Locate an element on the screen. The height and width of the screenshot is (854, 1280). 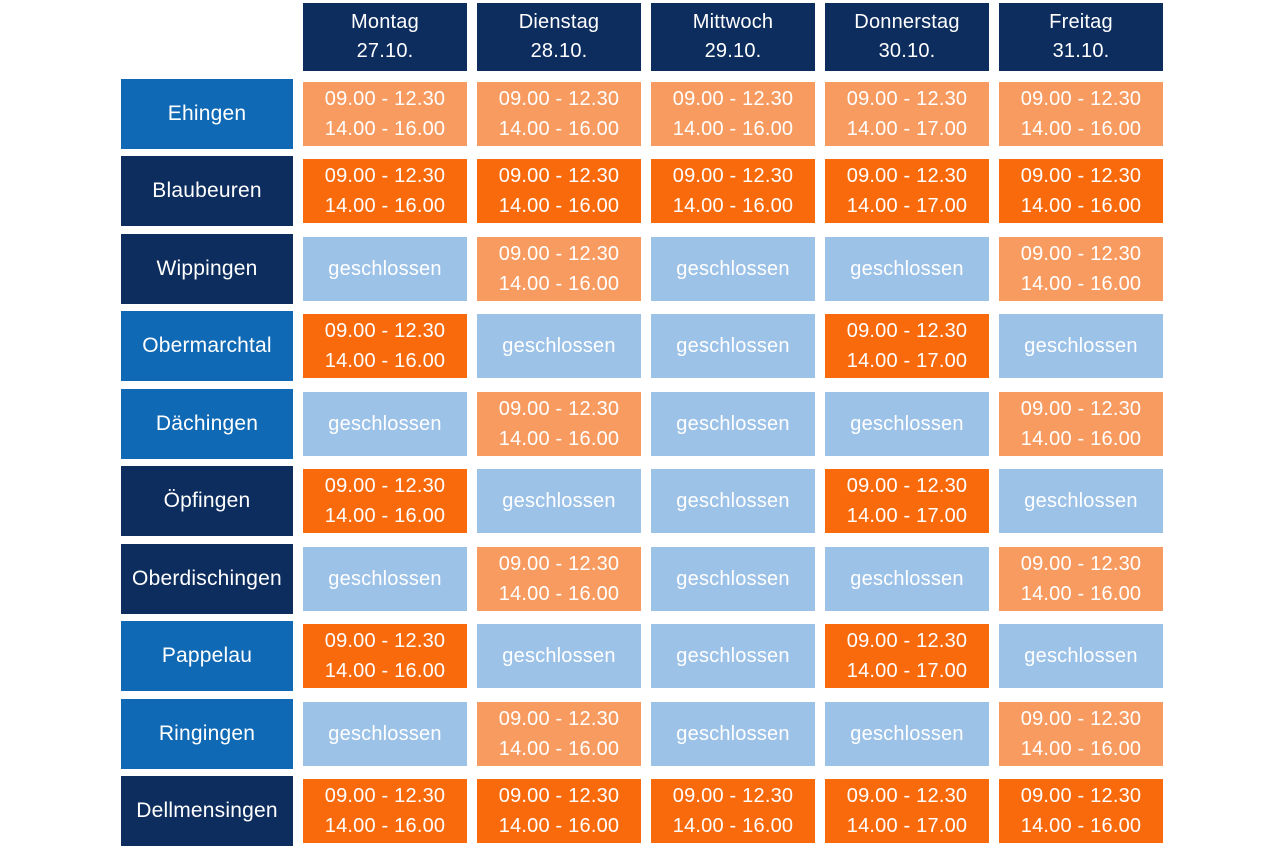
day-label: Montag is located at coordinates (385, 22).